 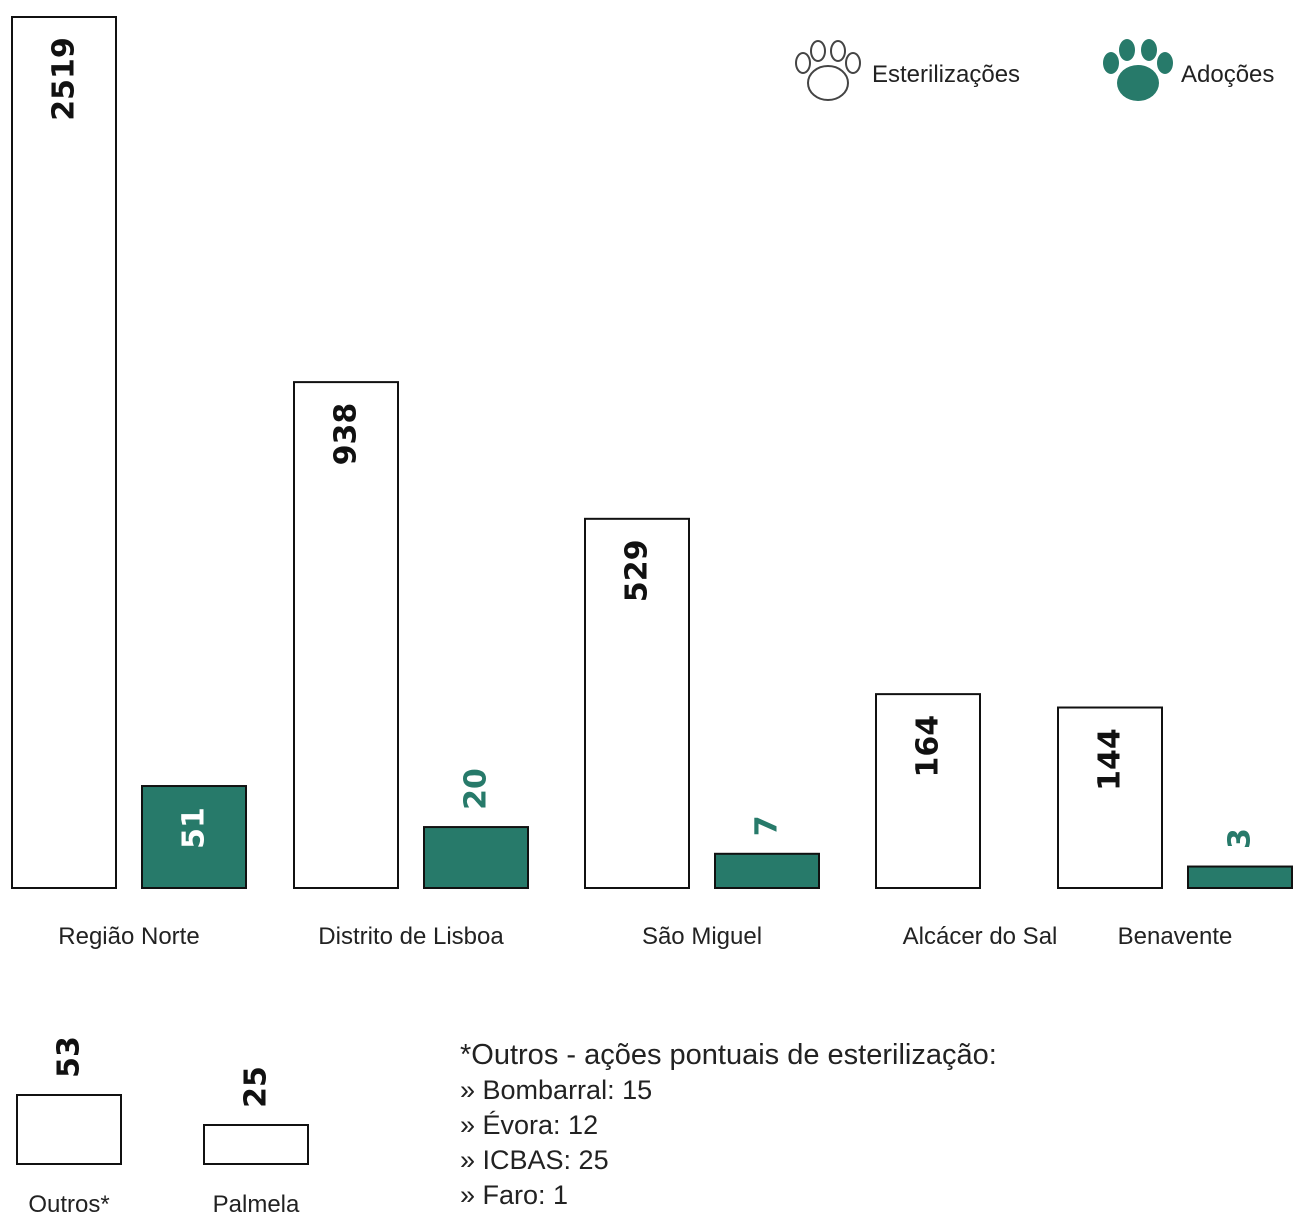 What do you see at coordinates (1138, 70) in the screenshot?
I see `paw-filled-icon` at bounding box center [1138, 70].